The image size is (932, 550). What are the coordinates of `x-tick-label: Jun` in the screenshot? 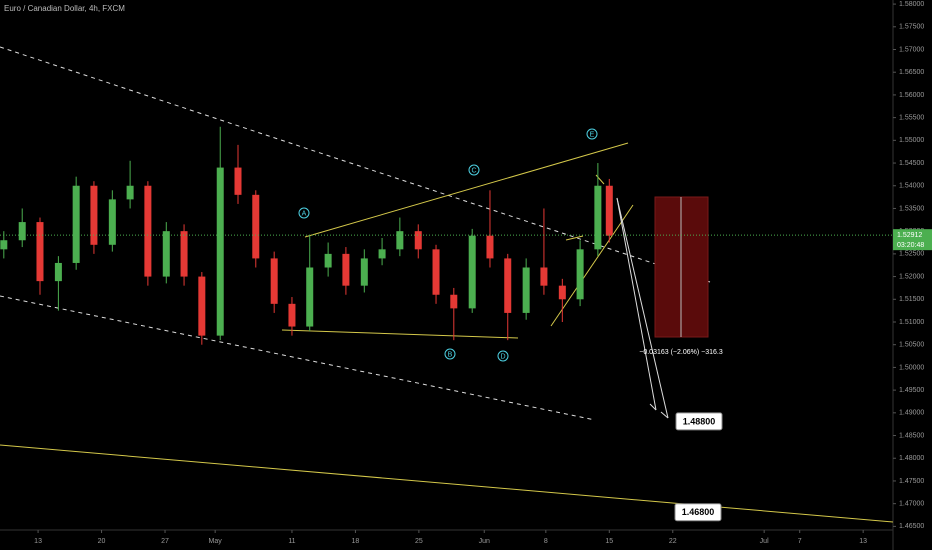 It's located at (484, 541).